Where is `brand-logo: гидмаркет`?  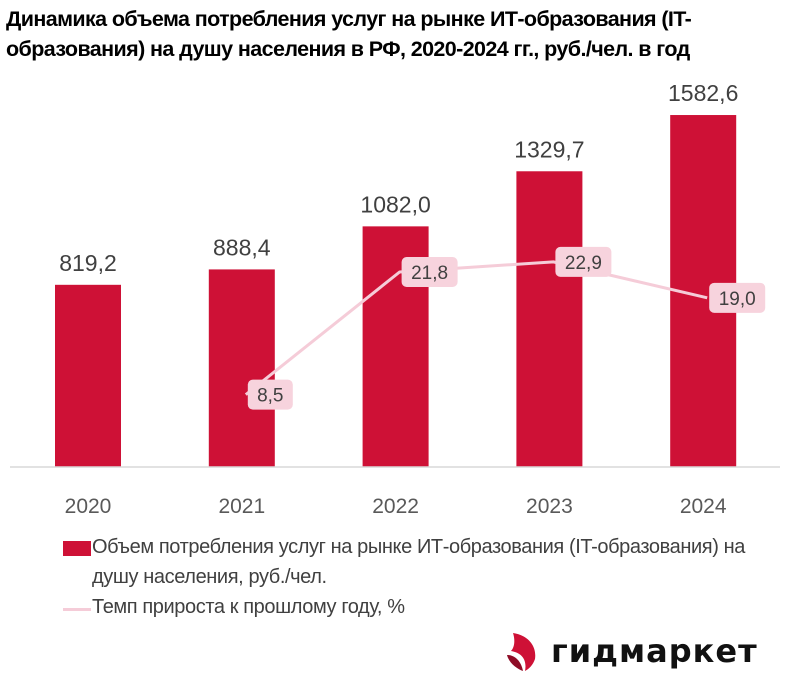 brand-logo: гидмаркет is located at coordinates (631, 651).